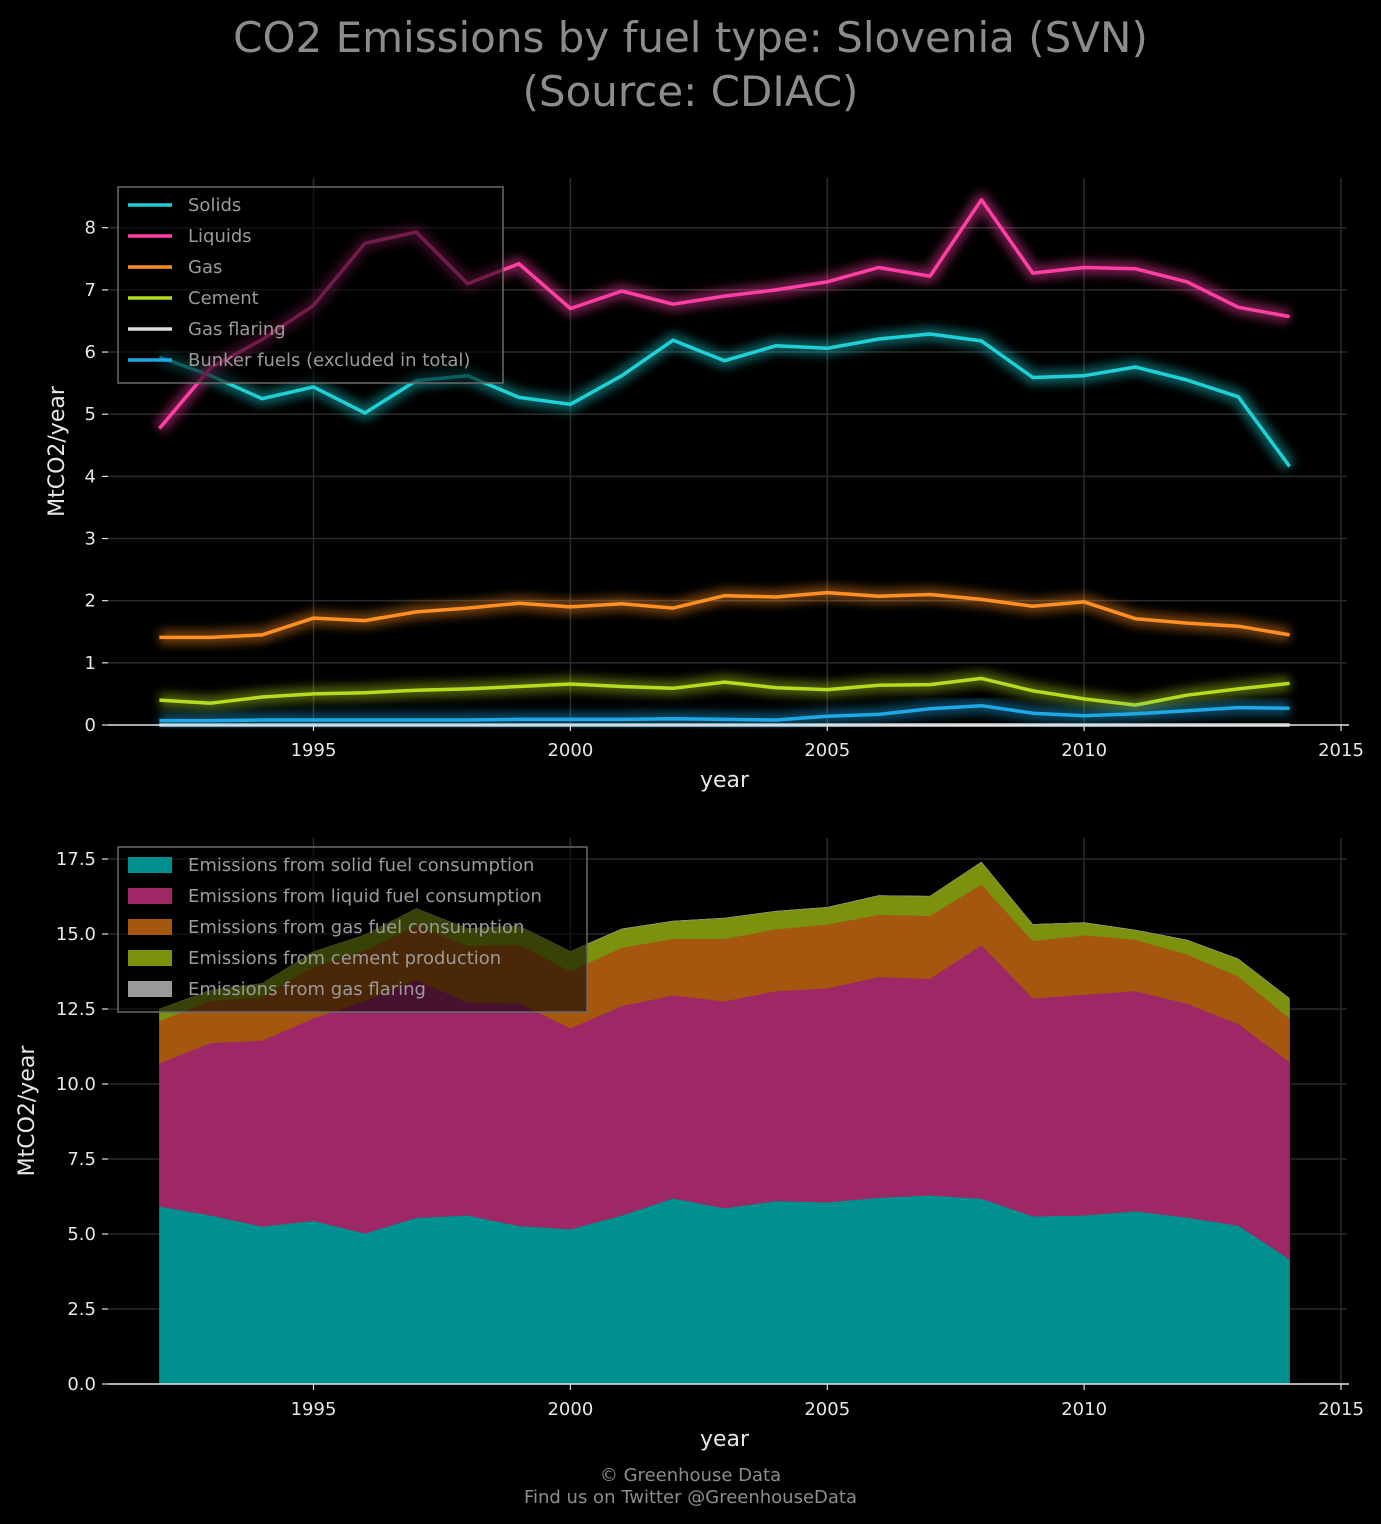 The height and width of the screenshot is (1524, 1381). I want to click on legend-label: Emissions from cement production, so click(344, 958).